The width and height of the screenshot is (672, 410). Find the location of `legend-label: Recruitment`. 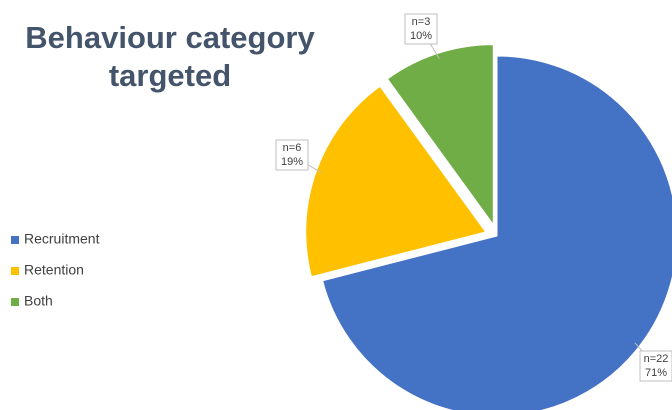

legend-label: Recruitment is located at coordinates (62, 239).